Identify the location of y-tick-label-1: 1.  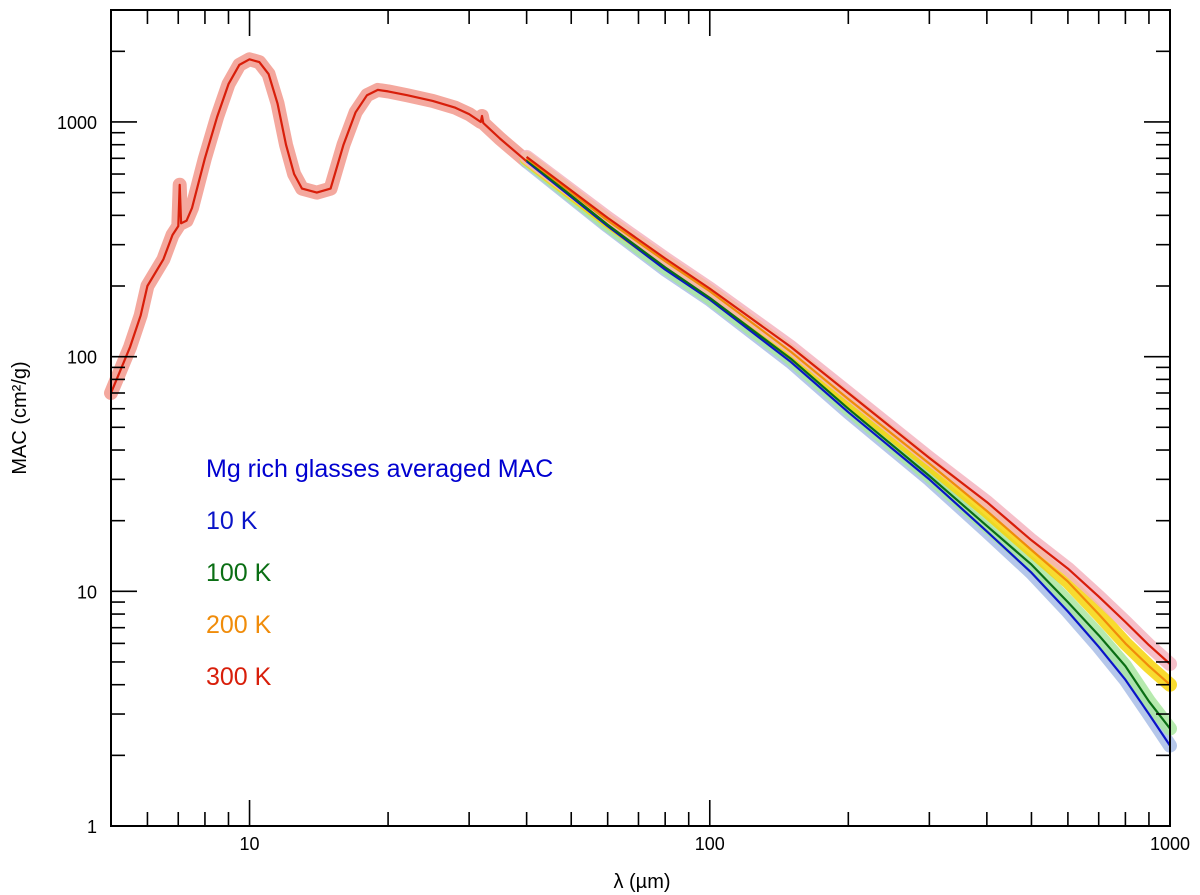
(92, 827).